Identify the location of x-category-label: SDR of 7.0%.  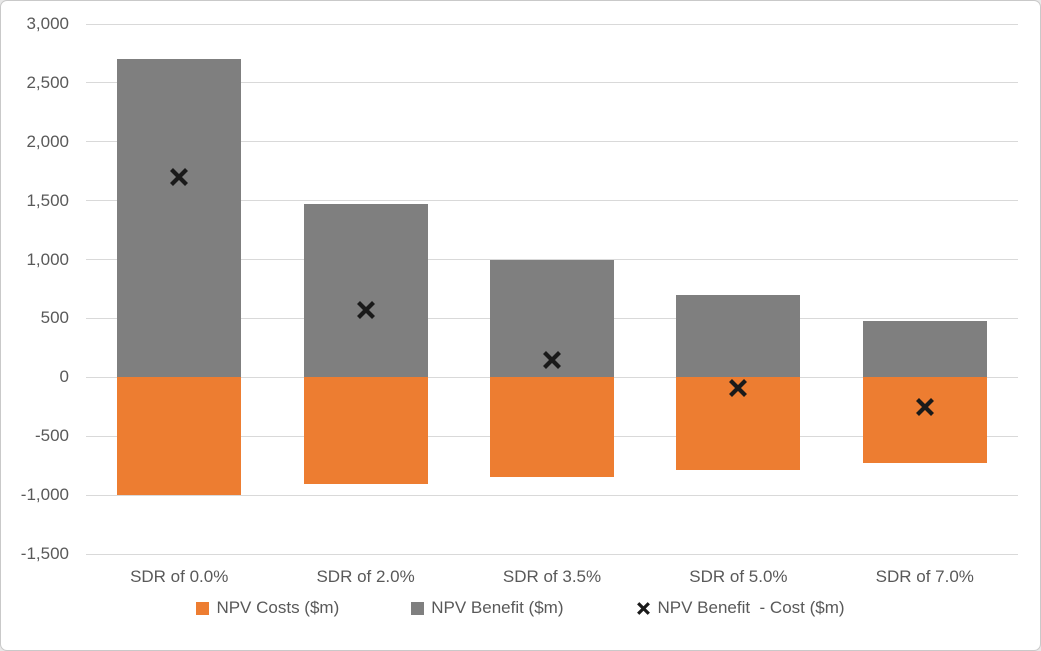
(924, 576).